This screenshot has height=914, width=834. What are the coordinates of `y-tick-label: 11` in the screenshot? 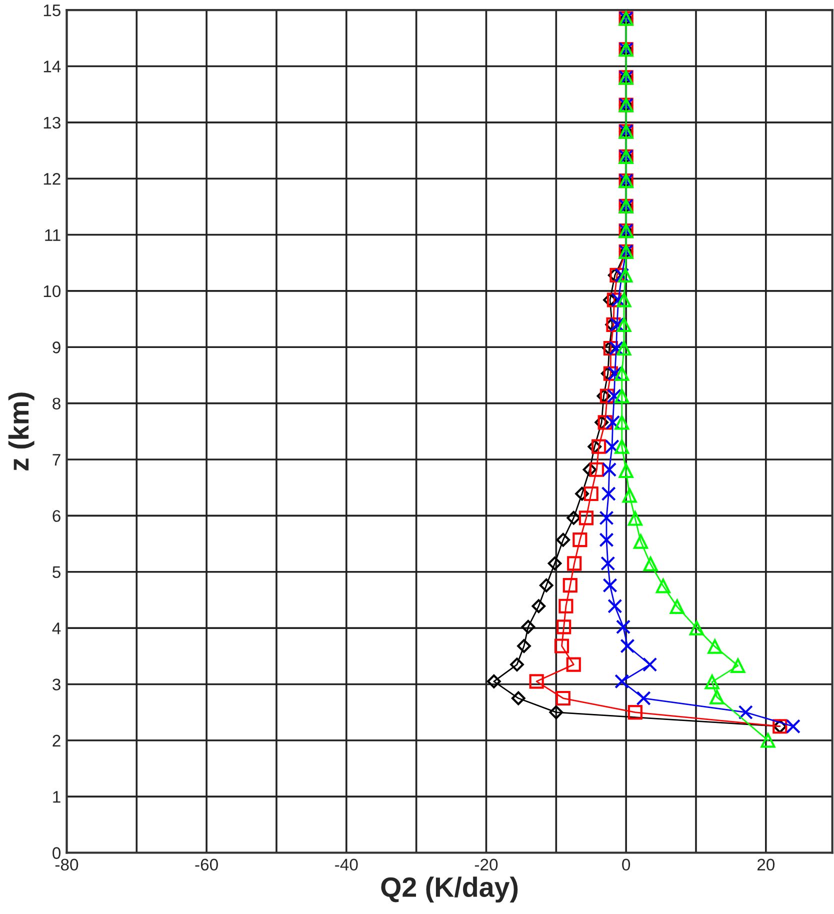 It's located at (52, 235).